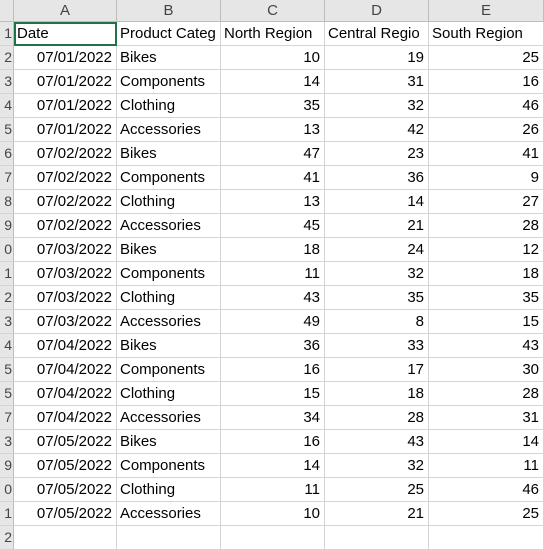 The width and height of the screenshot is (544, 550). What do you see at coordinates (273, 346) in the screenshot?
I see `north-region-cell: 36` at bounding box center [273, 346].